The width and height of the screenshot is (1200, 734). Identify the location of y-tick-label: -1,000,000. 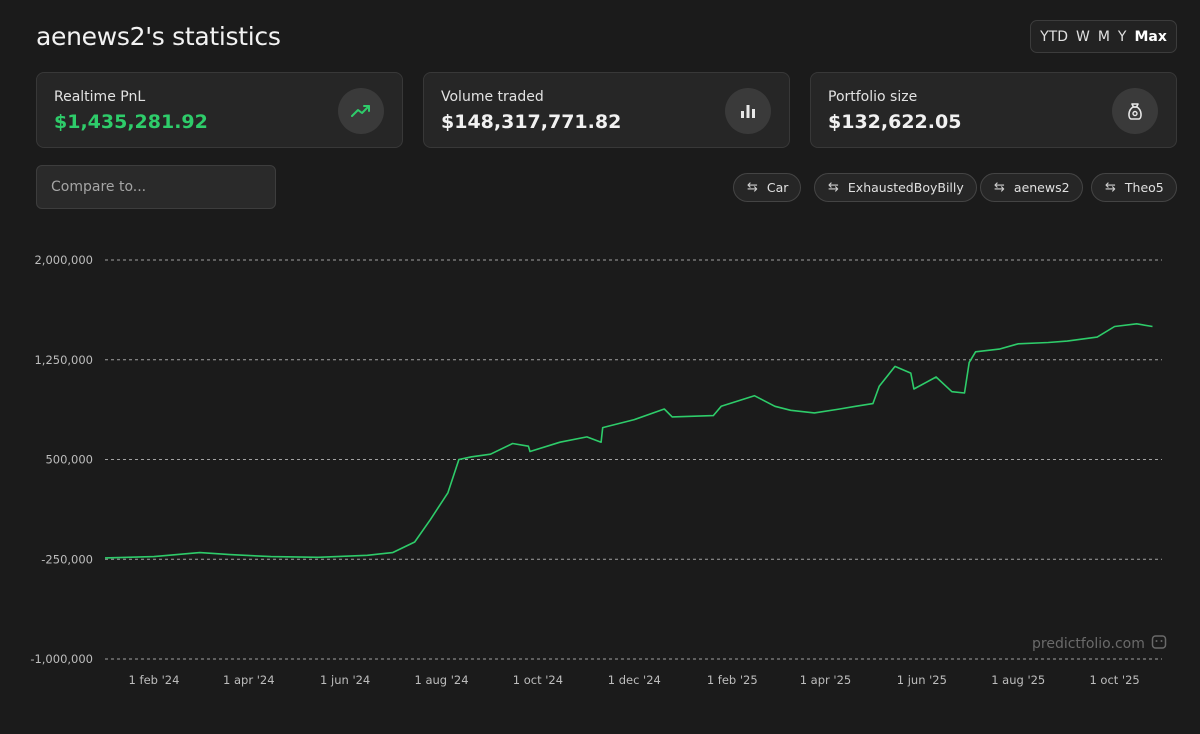
(61, 659).